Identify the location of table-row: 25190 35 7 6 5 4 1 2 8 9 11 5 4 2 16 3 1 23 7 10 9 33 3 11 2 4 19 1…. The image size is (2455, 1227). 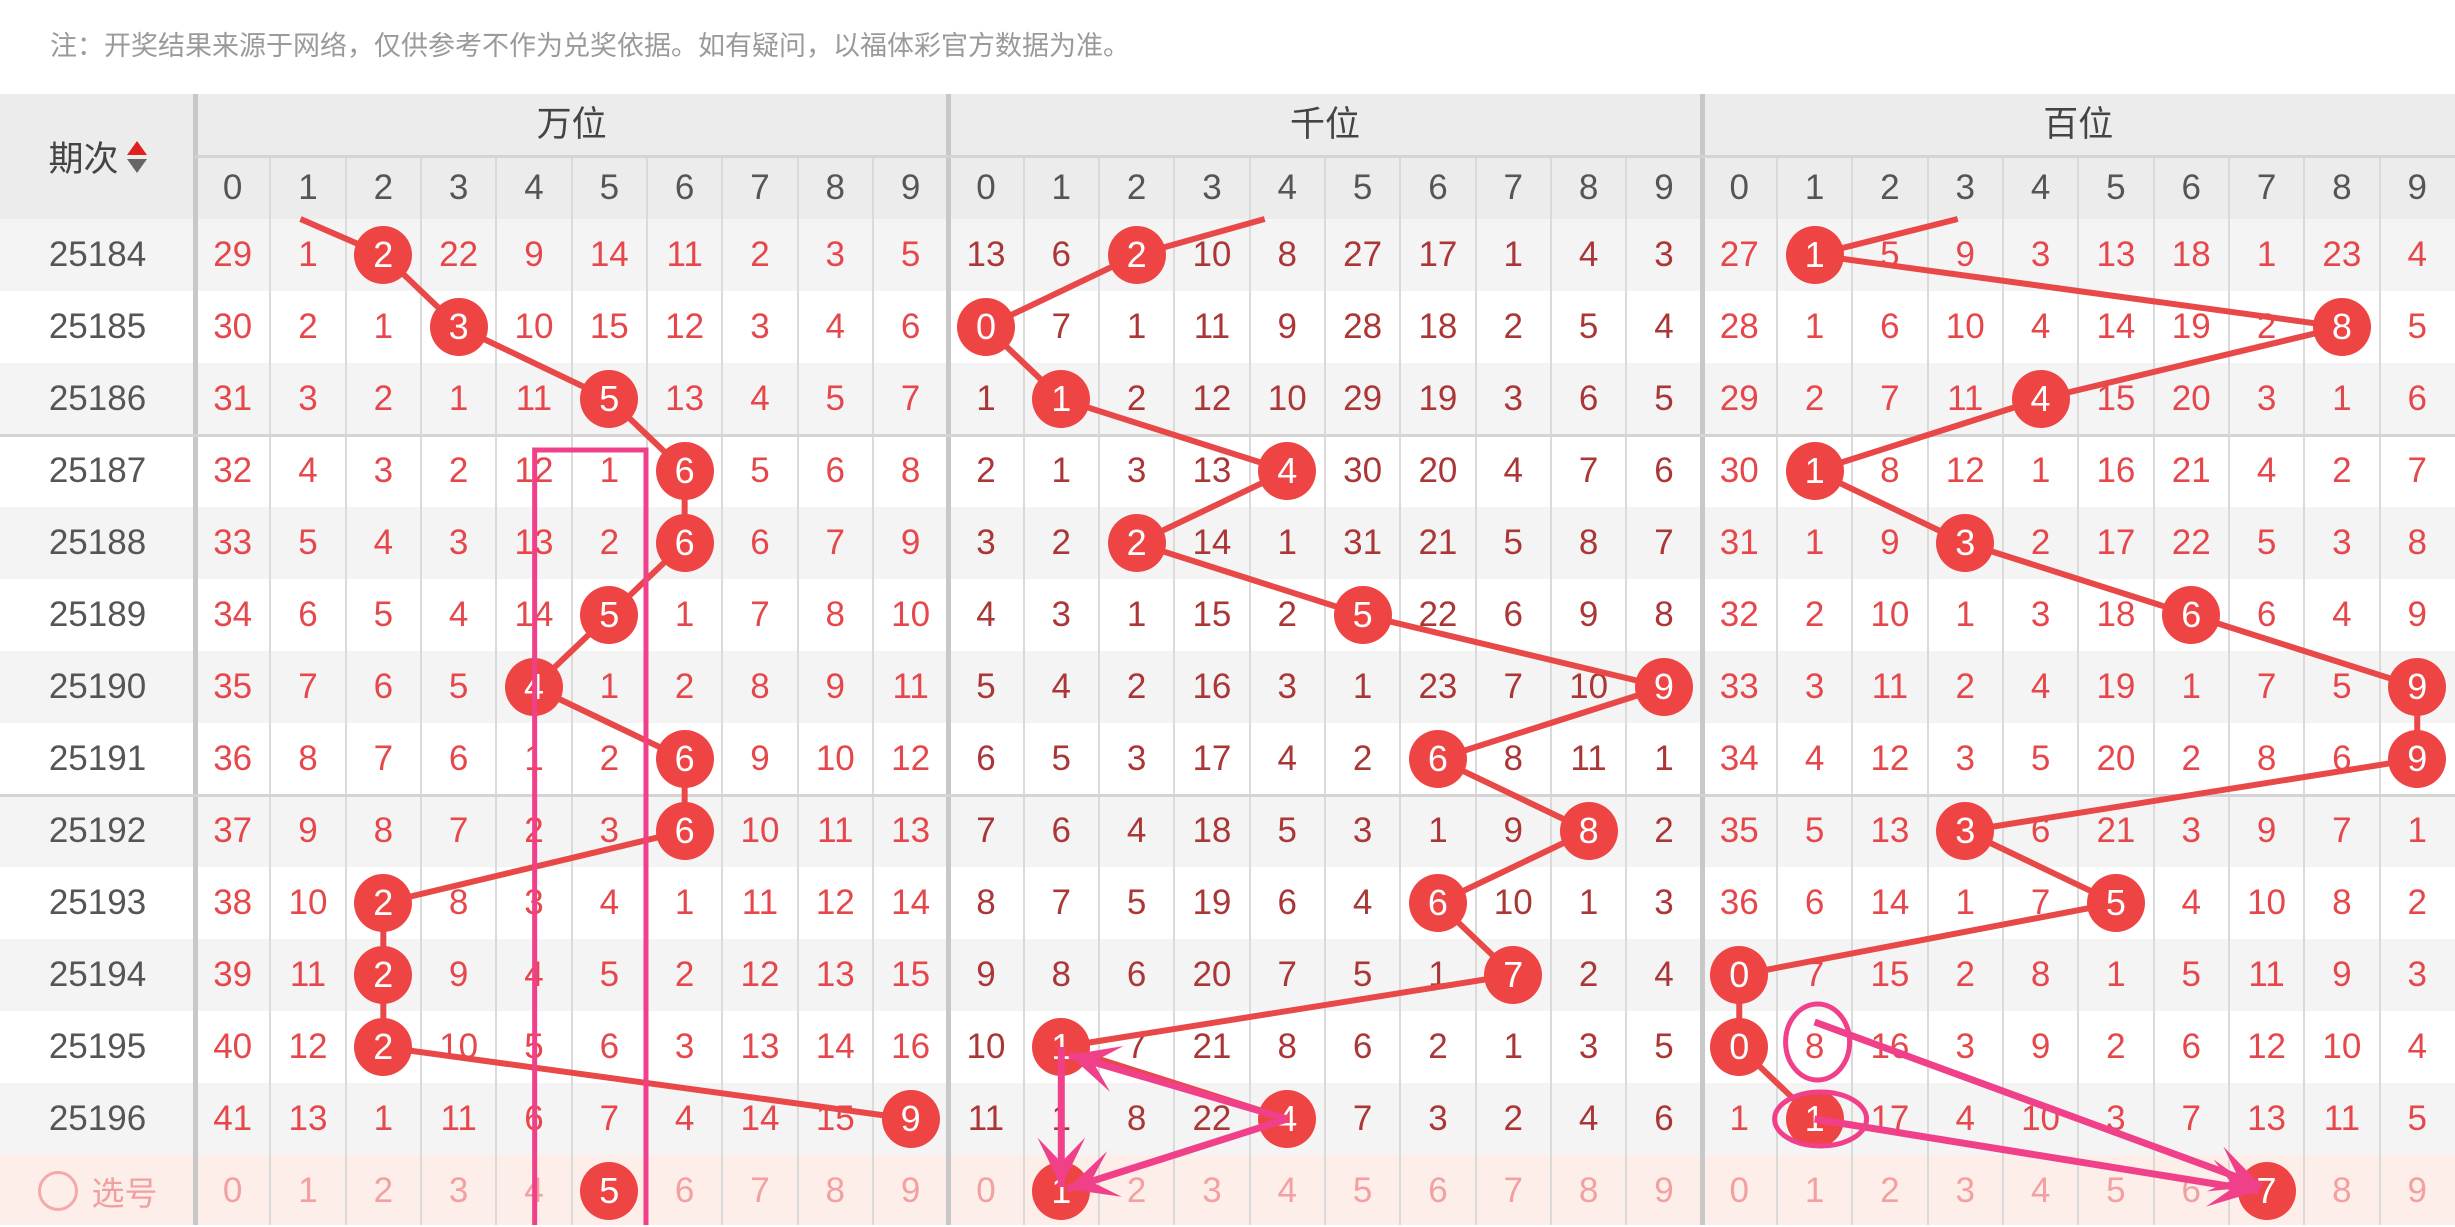
(1227, 687).